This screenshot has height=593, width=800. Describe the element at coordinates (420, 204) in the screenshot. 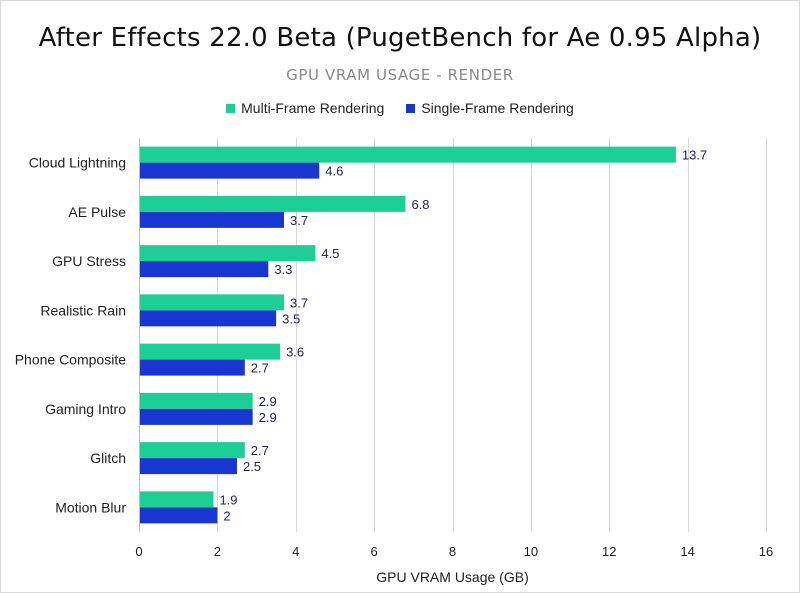

I see `data-label-multi-frame-ae-pulse: 6.8` at that location.